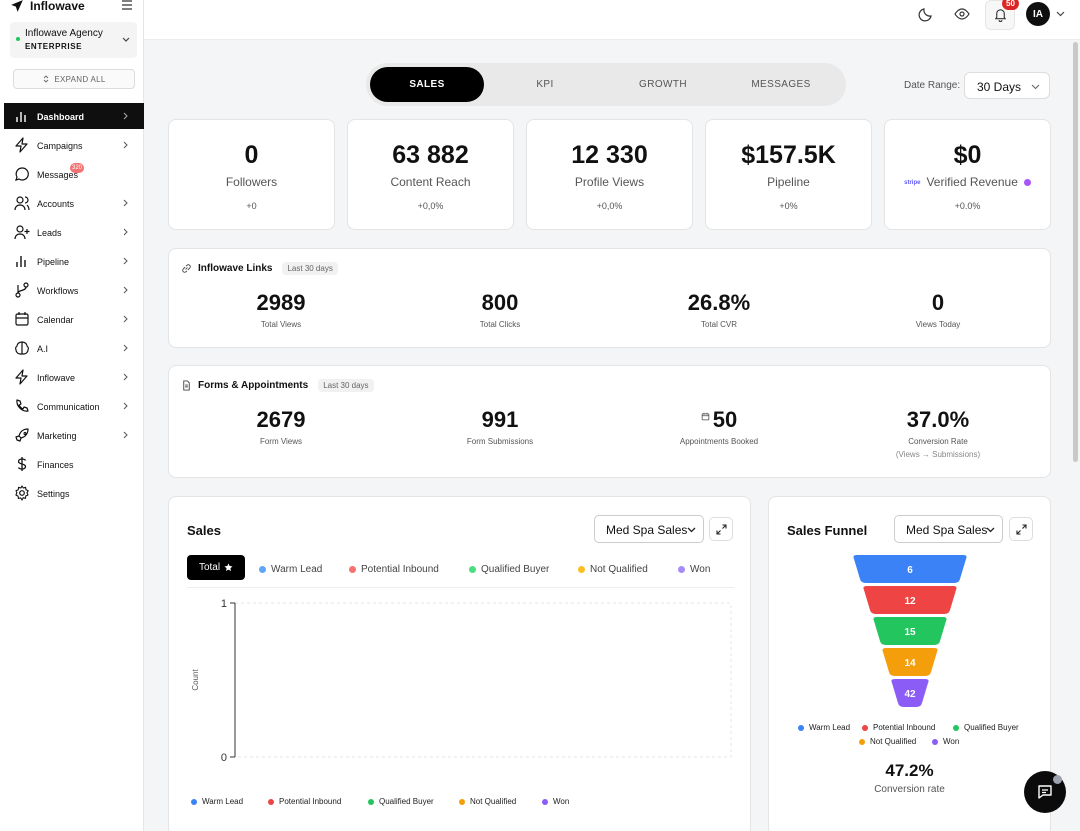 This screenshot has height=831, width=1080. What do you see at coordinates (22, 261) in the screenshot?
I see `bar-chart-icon` at bounding box center [22, 261].